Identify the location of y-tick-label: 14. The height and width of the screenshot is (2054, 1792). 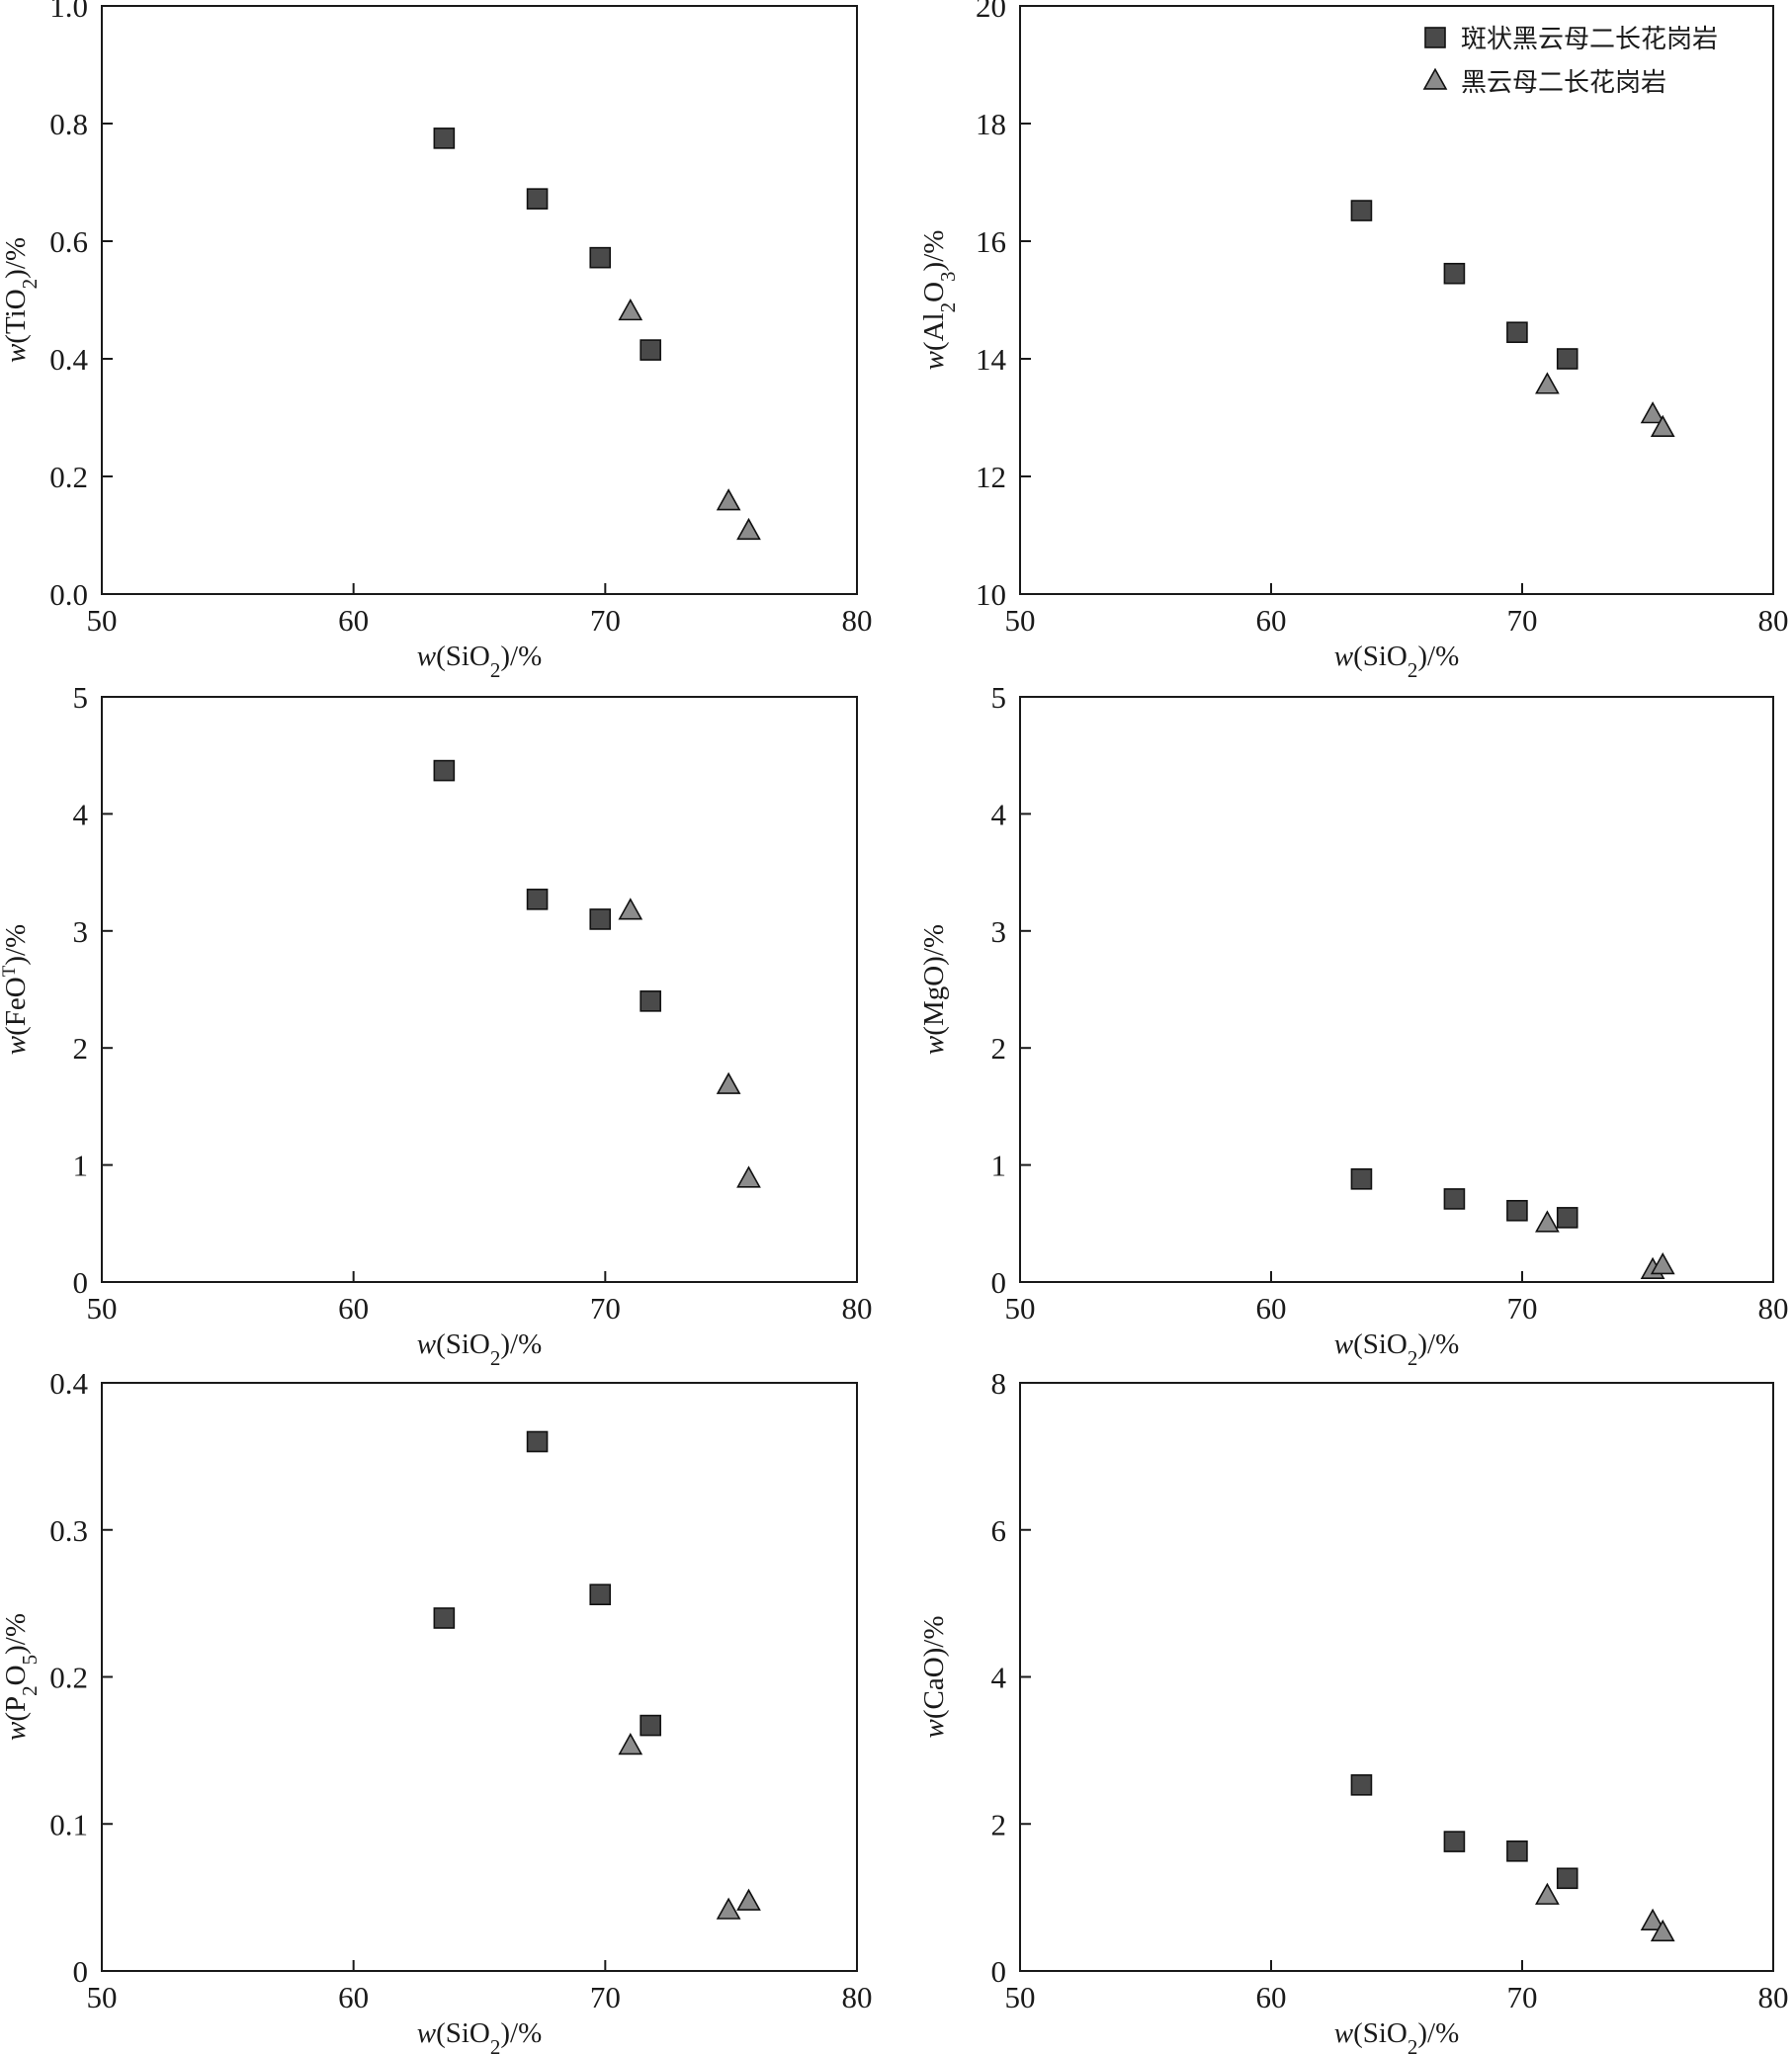
(991, 359).